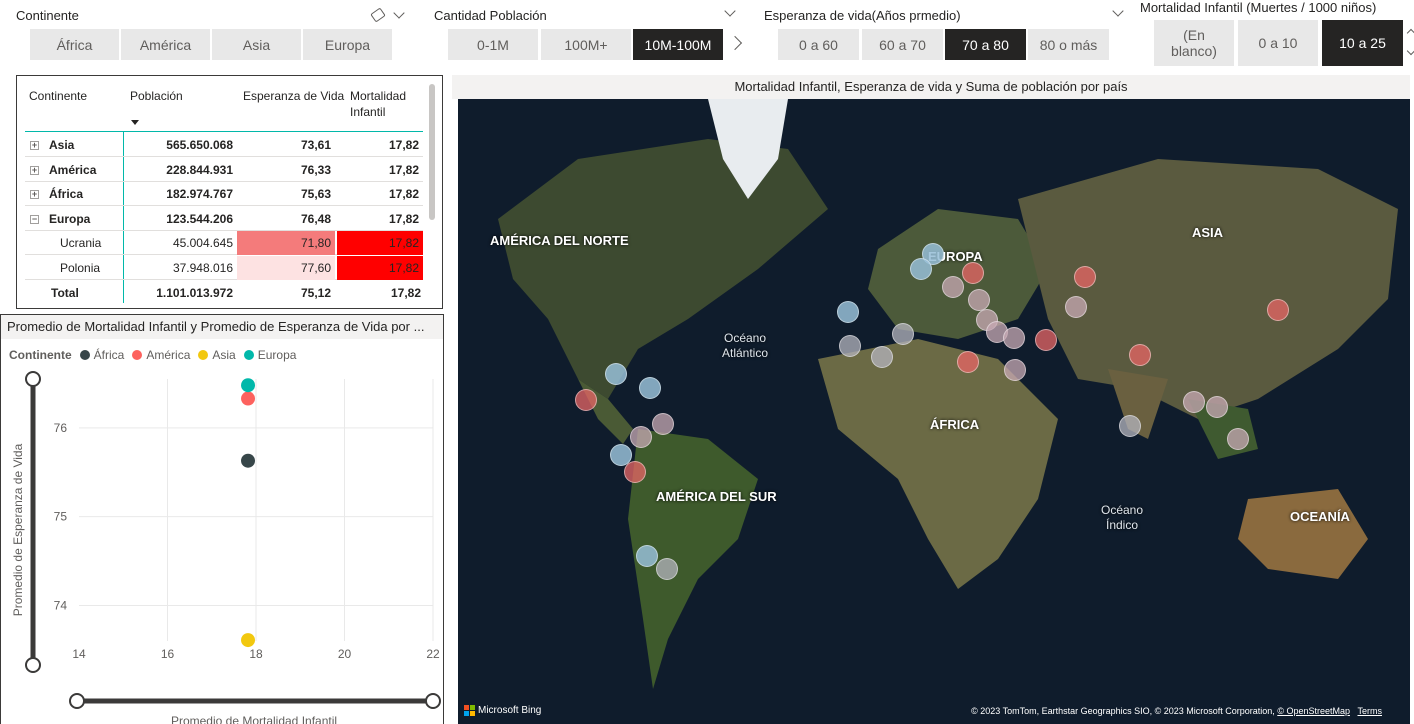 The width and height of the screenshot is (1414, 724). Describe the element at coordinates (61, 517) in the screenshot. I see `y-tick-label: 75` at that location.